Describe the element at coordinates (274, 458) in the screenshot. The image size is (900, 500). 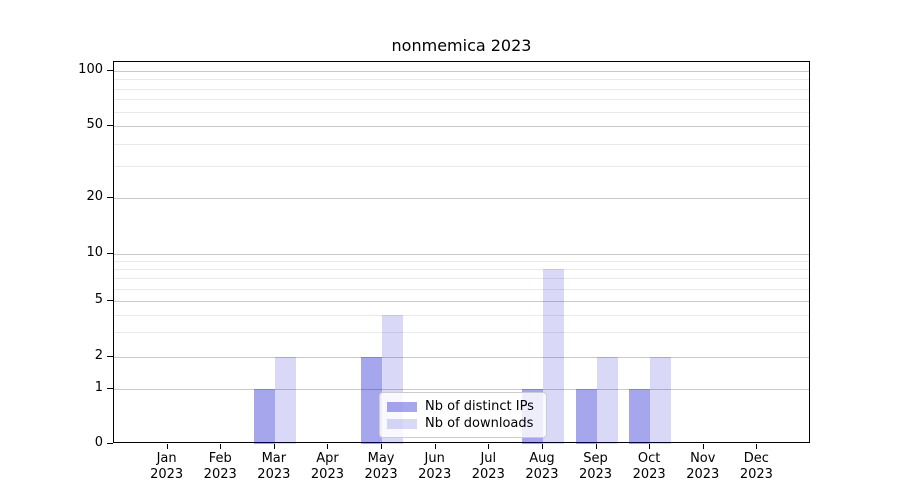
I see `xtick-month: Mar` at that location.